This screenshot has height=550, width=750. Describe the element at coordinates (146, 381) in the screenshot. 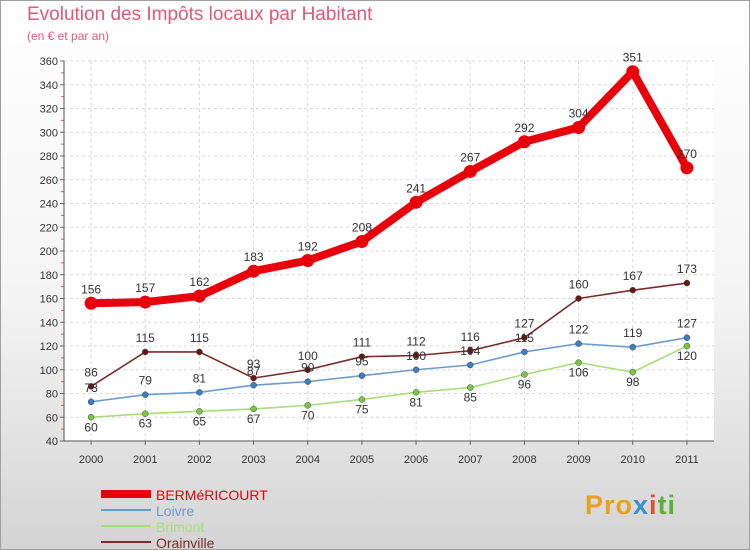

I see `data-label: 79` at that location.